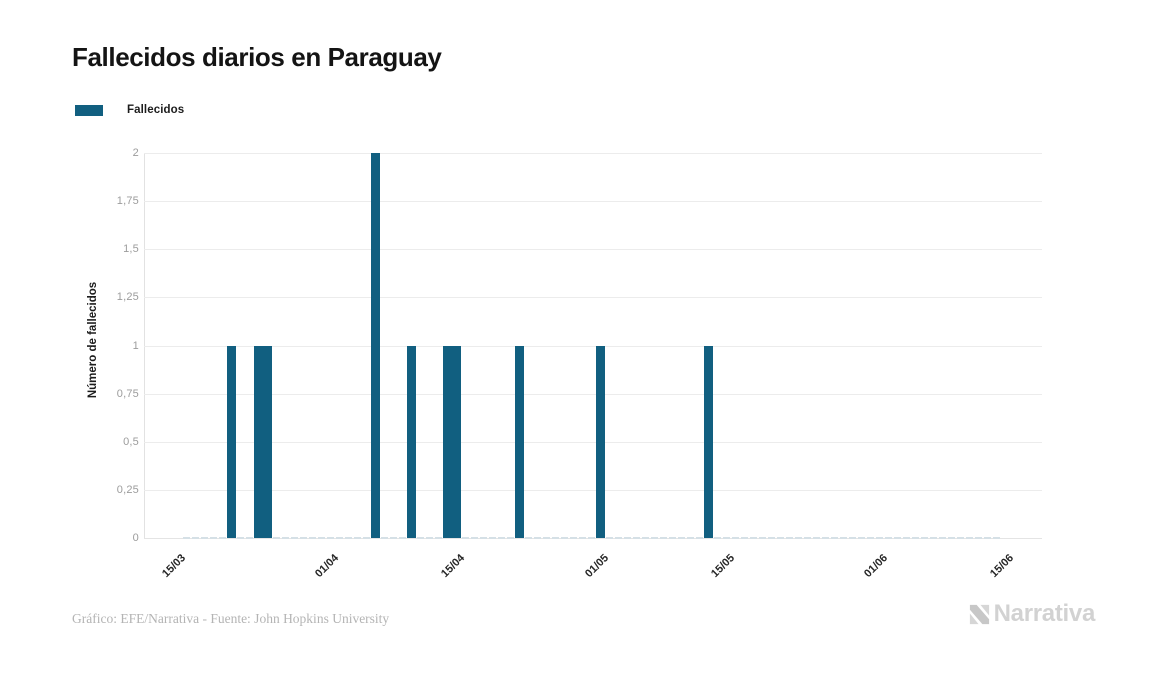  I want to click on y-tick-label-0,5: 0,5, so click(131, 441).